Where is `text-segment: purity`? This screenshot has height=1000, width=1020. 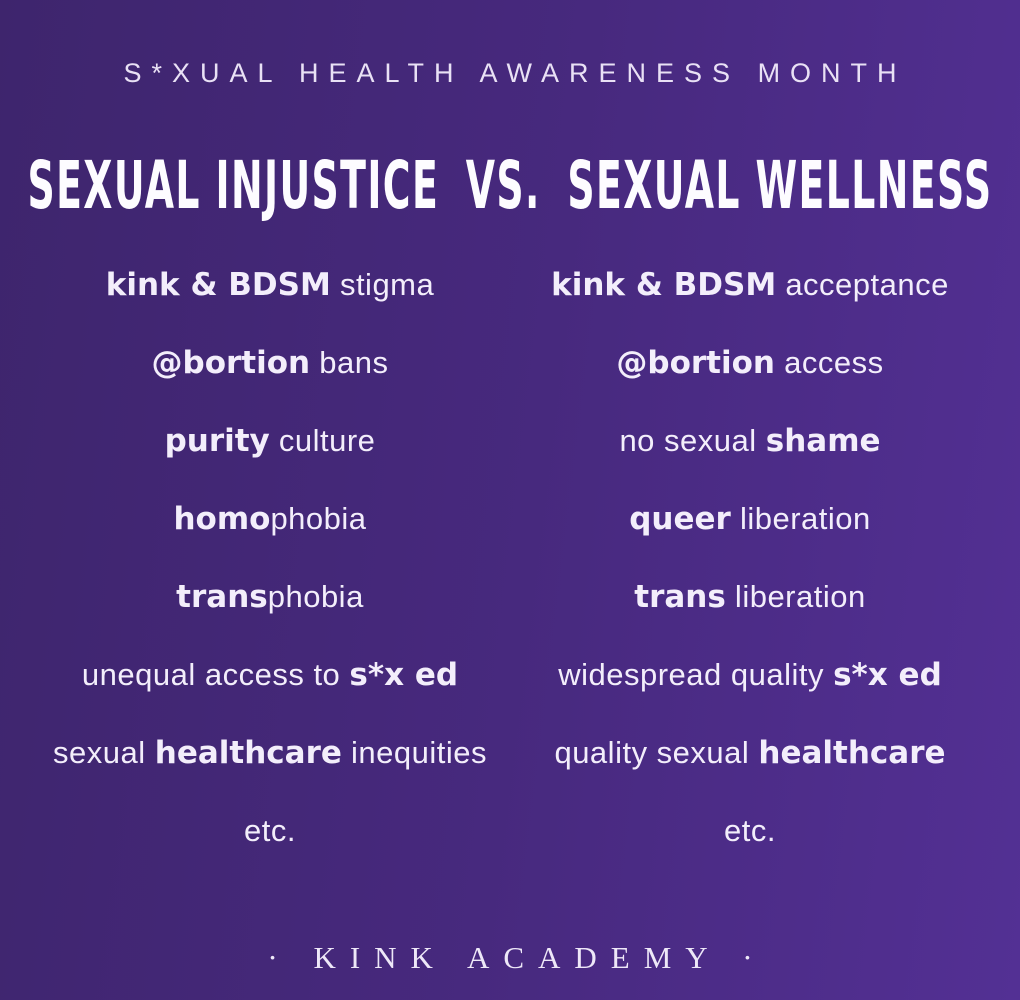
text-segment: purity is located at coordinates (217, 441).